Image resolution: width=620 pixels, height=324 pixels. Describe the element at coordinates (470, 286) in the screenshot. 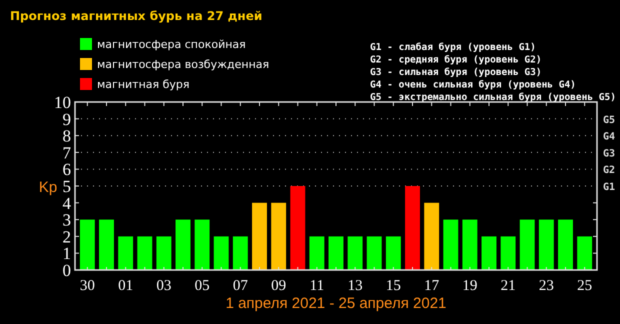

I see `x-tick-label: 19` at that location.